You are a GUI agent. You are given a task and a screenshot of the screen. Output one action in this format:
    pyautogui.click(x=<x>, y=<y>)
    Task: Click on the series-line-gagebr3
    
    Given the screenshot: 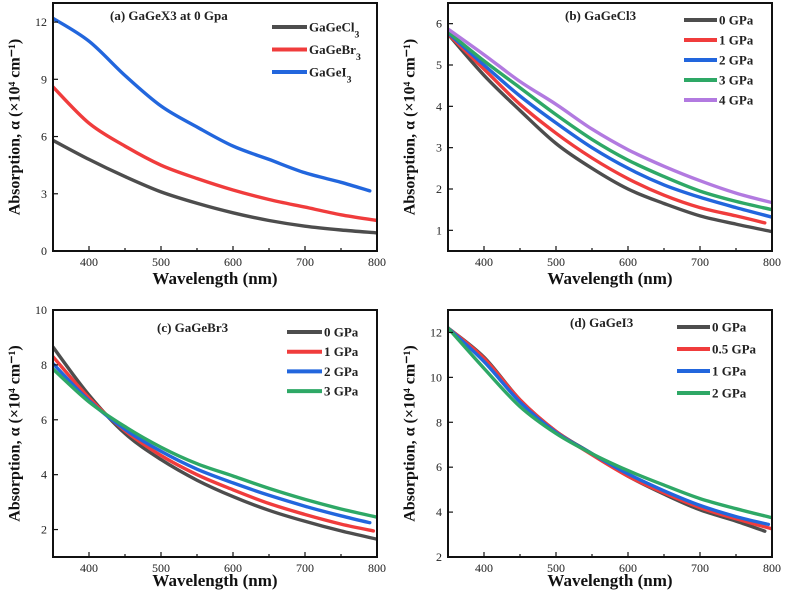 What is the action you would take?
    pyautogui.click(x=215, y=154)
    